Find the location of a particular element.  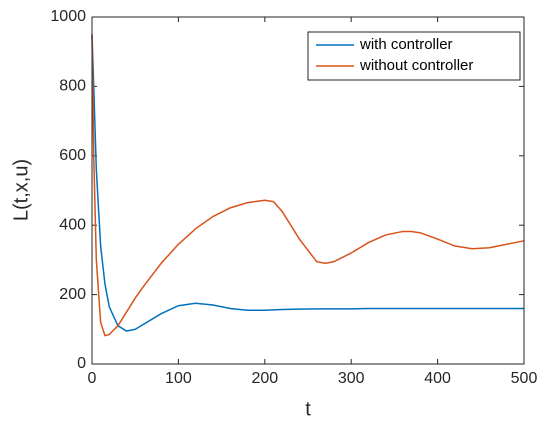

y-axis-label: L(t,x,u) is located at coordinates (21, 190).